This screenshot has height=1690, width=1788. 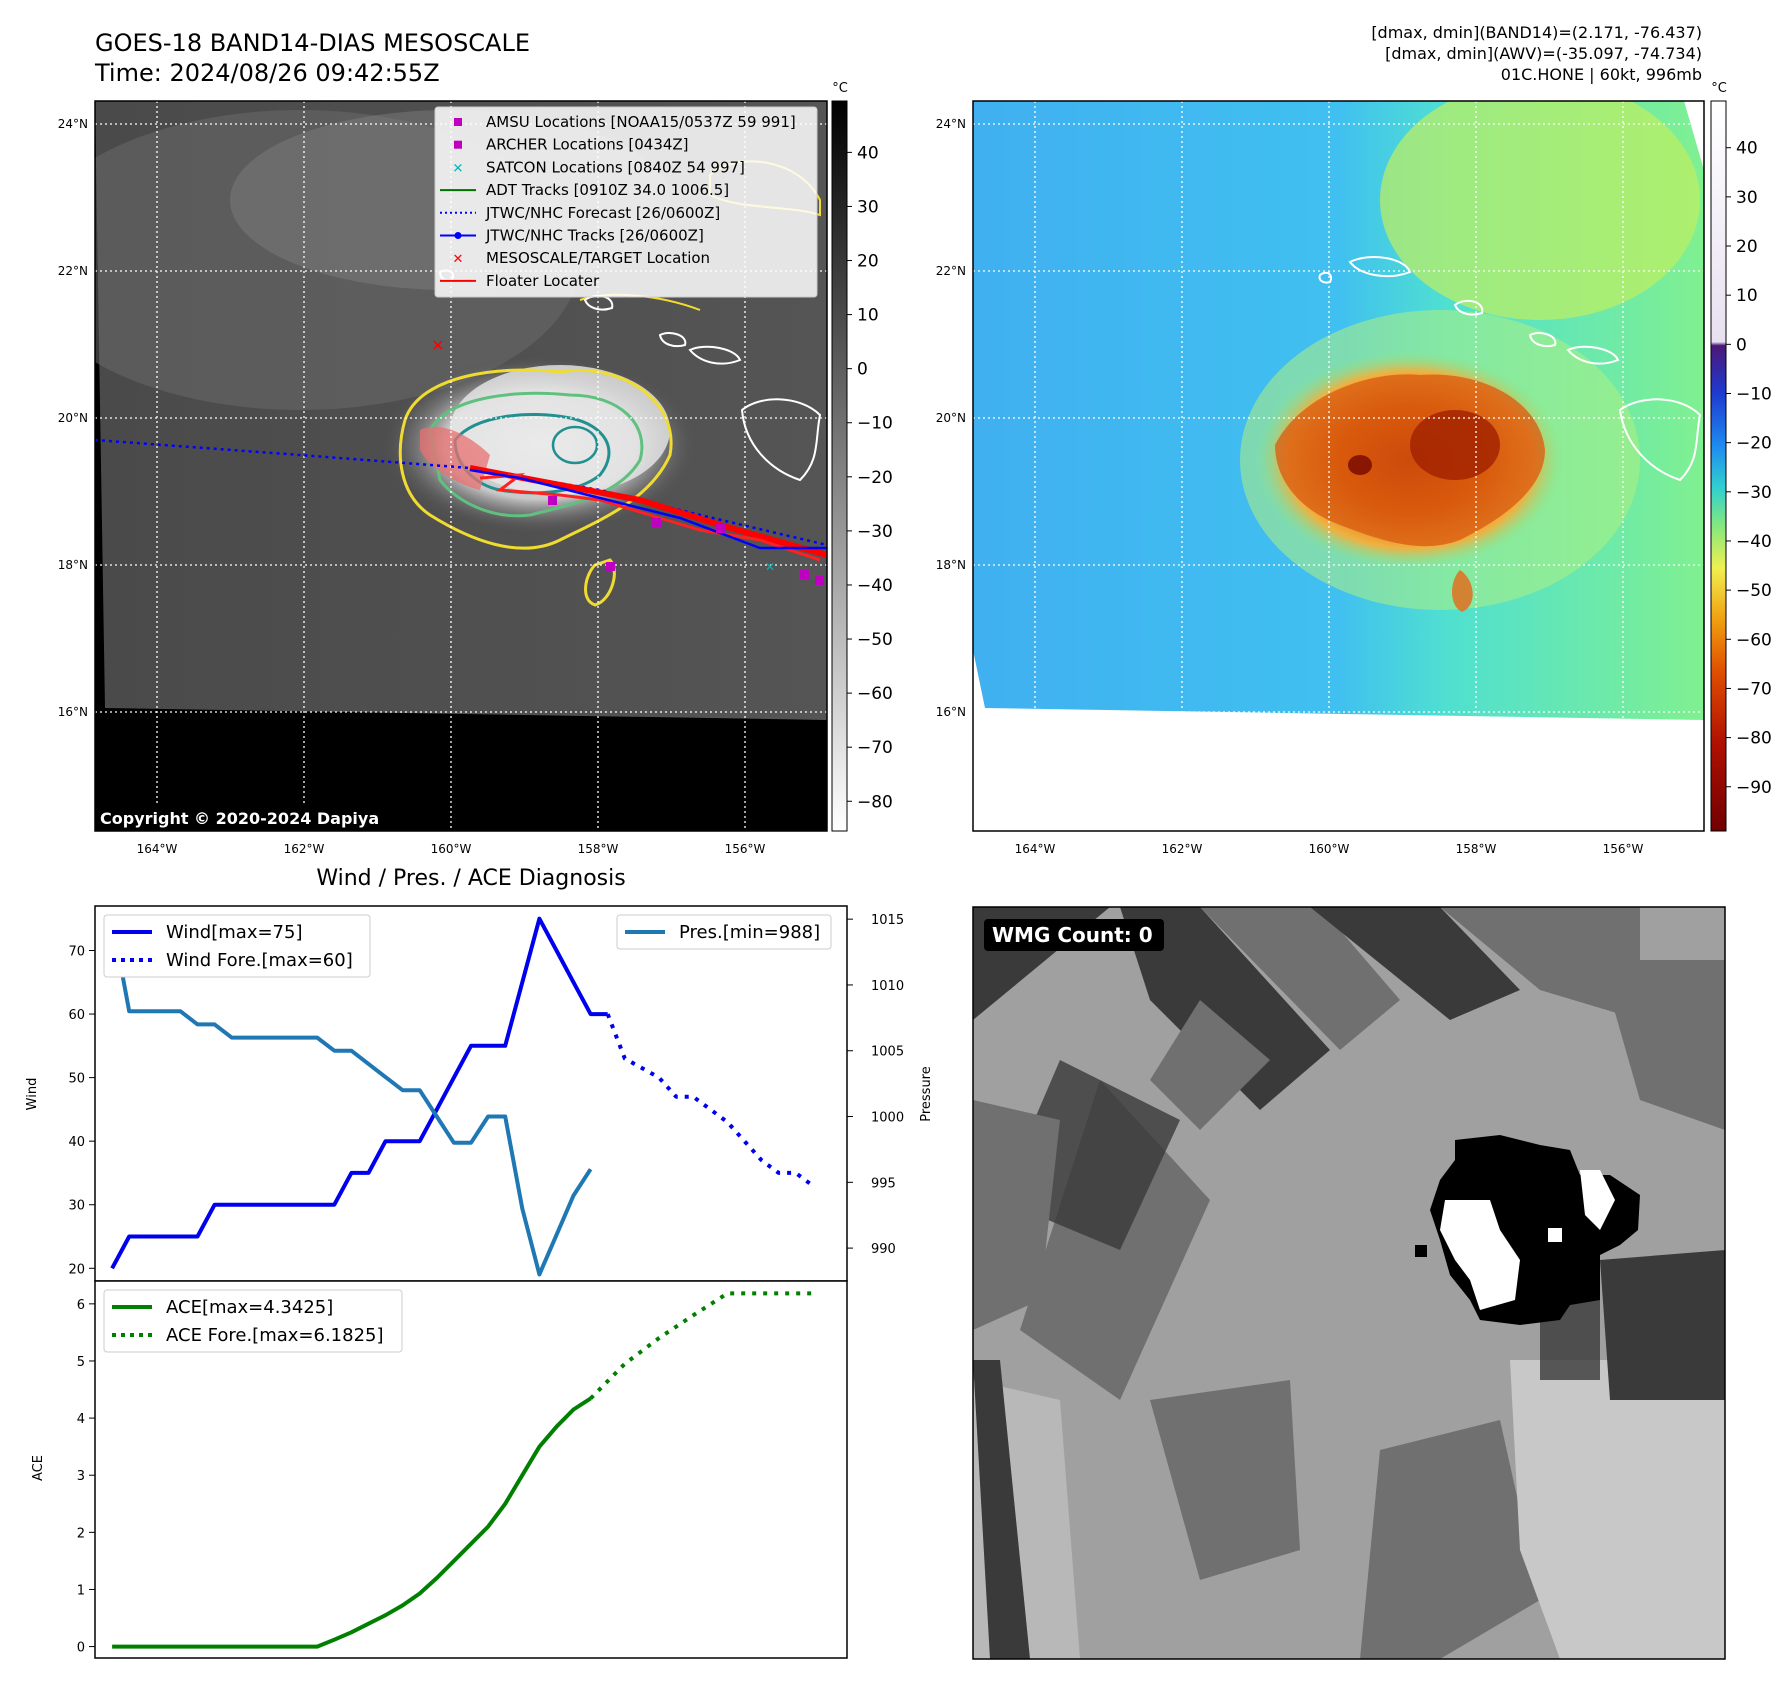 What do you see at coordinates (1747, 149) in the screenshot?
I see `color-colorbar-tick: 40` at bounding box center [1747, 149].